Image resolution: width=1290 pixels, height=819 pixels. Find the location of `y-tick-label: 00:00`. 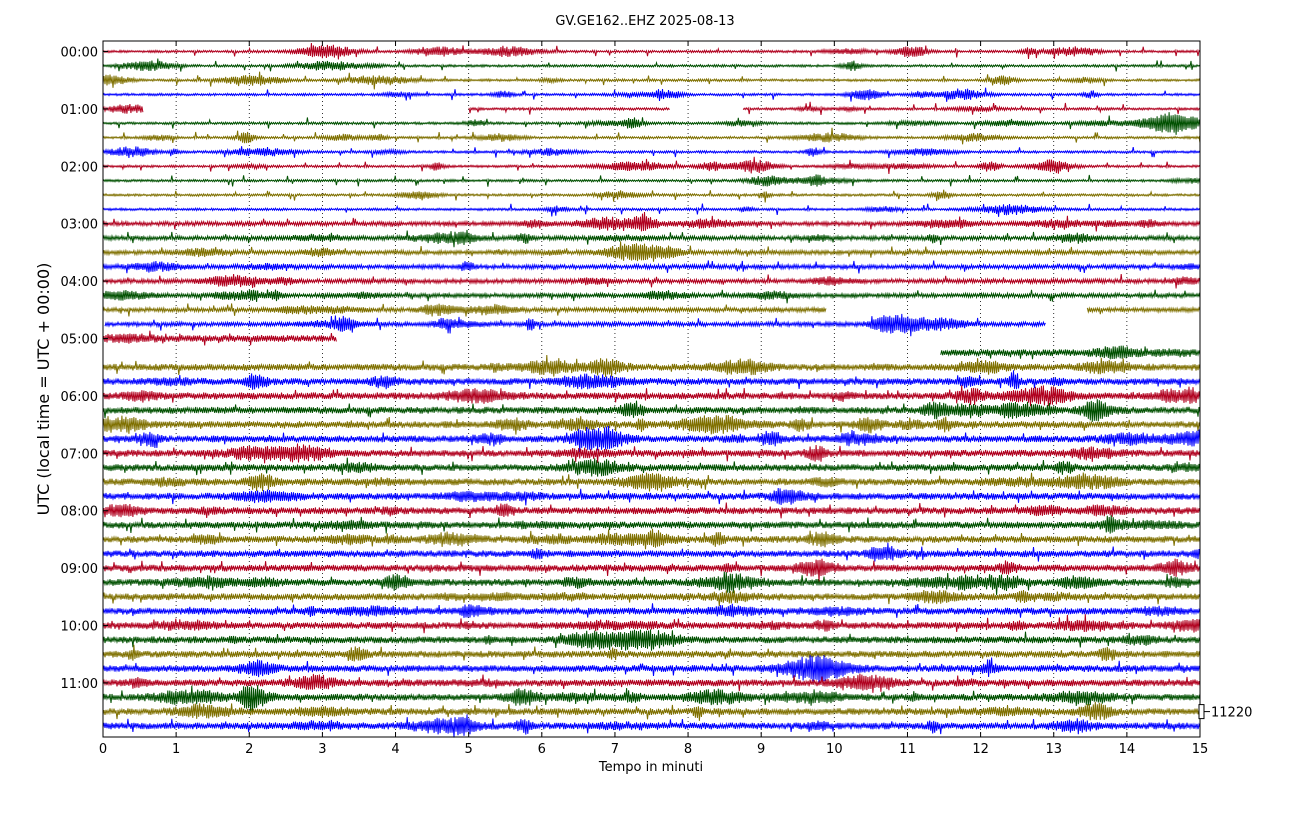

y-tick-label: 00:00 is located at coordinates (79, 53).